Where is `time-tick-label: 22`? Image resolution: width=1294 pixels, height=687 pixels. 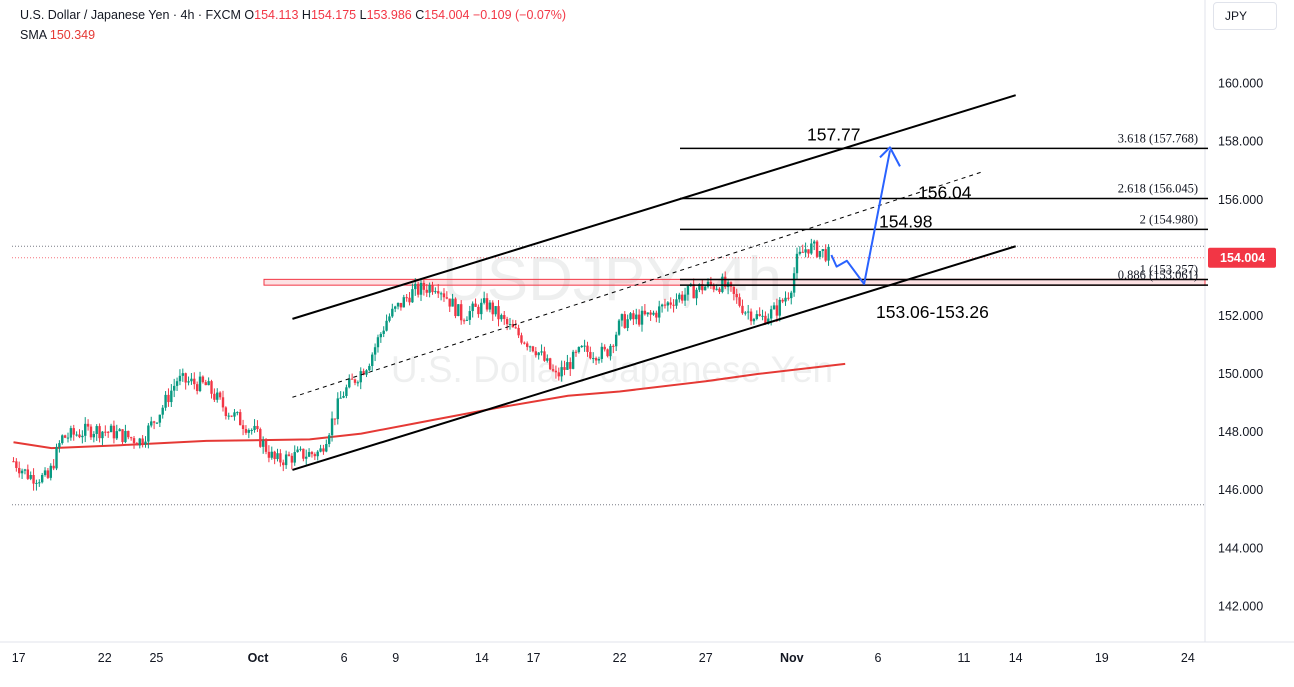
time-tick-label: 22 is located at coordinates (105, 658).